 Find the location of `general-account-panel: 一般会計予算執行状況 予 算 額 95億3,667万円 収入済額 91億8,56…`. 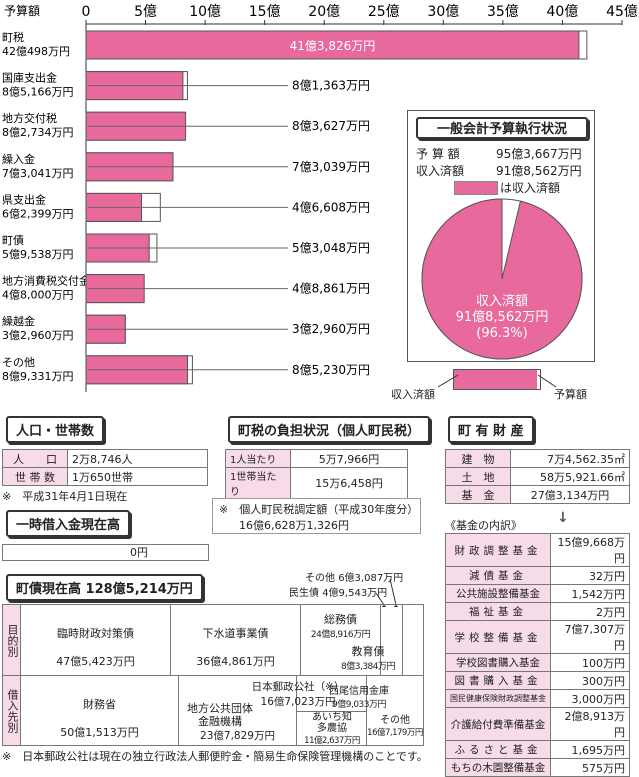

general-account-panel: 一般会計予算執行状況 予 算 額 95億3,667万円 収入済額 91億8,56… is located at coordinates (501, 236).